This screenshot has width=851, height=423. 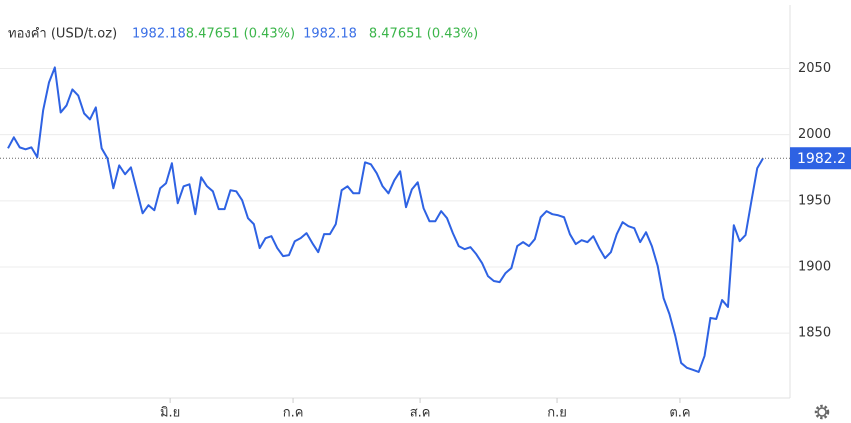 I want to click on settings-icon, so click(x=822, y=412).